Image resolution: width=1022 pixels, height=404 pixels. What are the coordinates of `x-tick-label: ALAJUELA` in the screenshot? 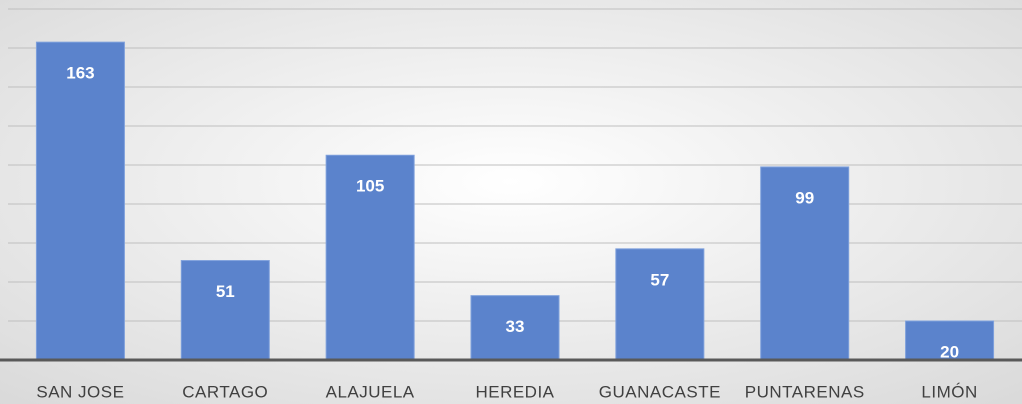 It's located at (370, 391).